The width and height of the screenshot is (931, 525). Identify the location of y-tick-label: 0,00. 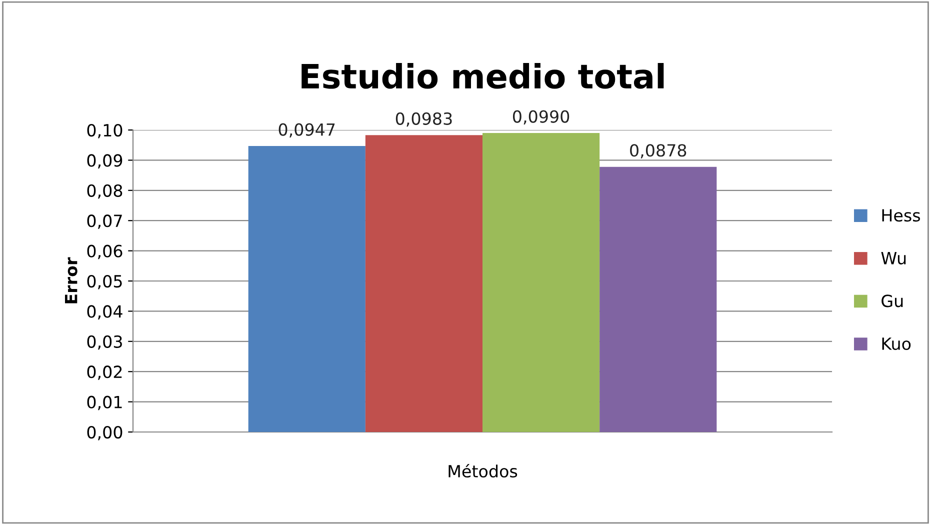
(104, 433).